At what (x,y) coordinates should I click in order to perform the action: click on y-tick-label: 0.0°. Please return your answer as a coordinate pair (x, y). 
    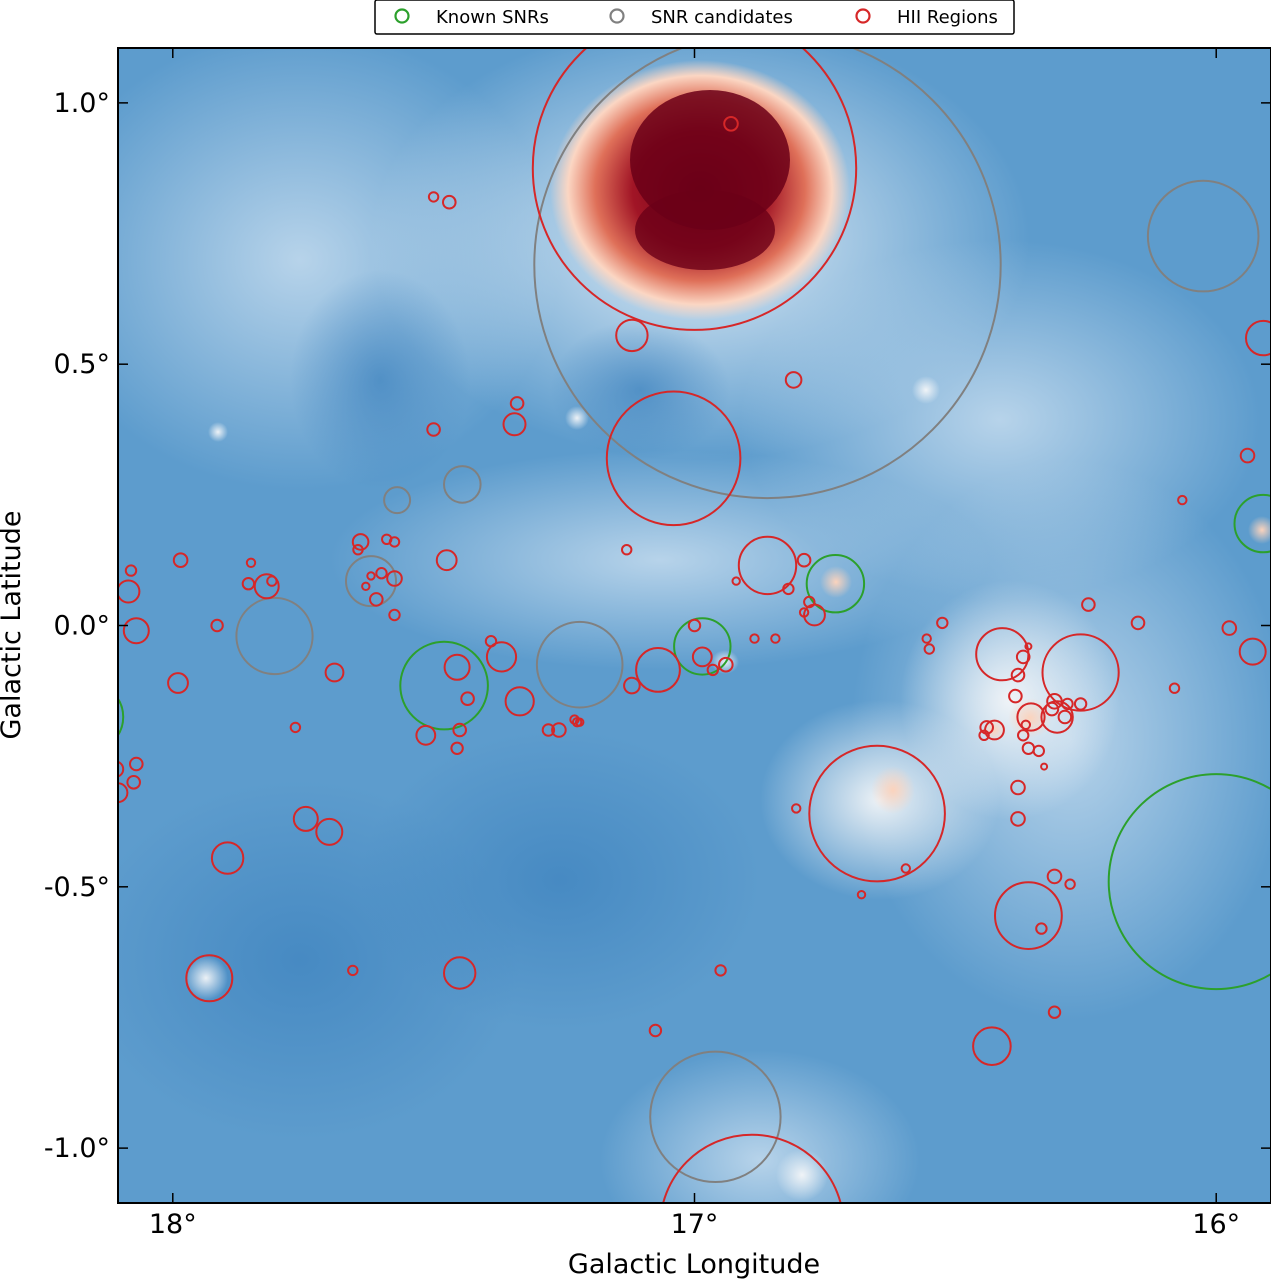
    Looking at the image, I should click on (82, 626).